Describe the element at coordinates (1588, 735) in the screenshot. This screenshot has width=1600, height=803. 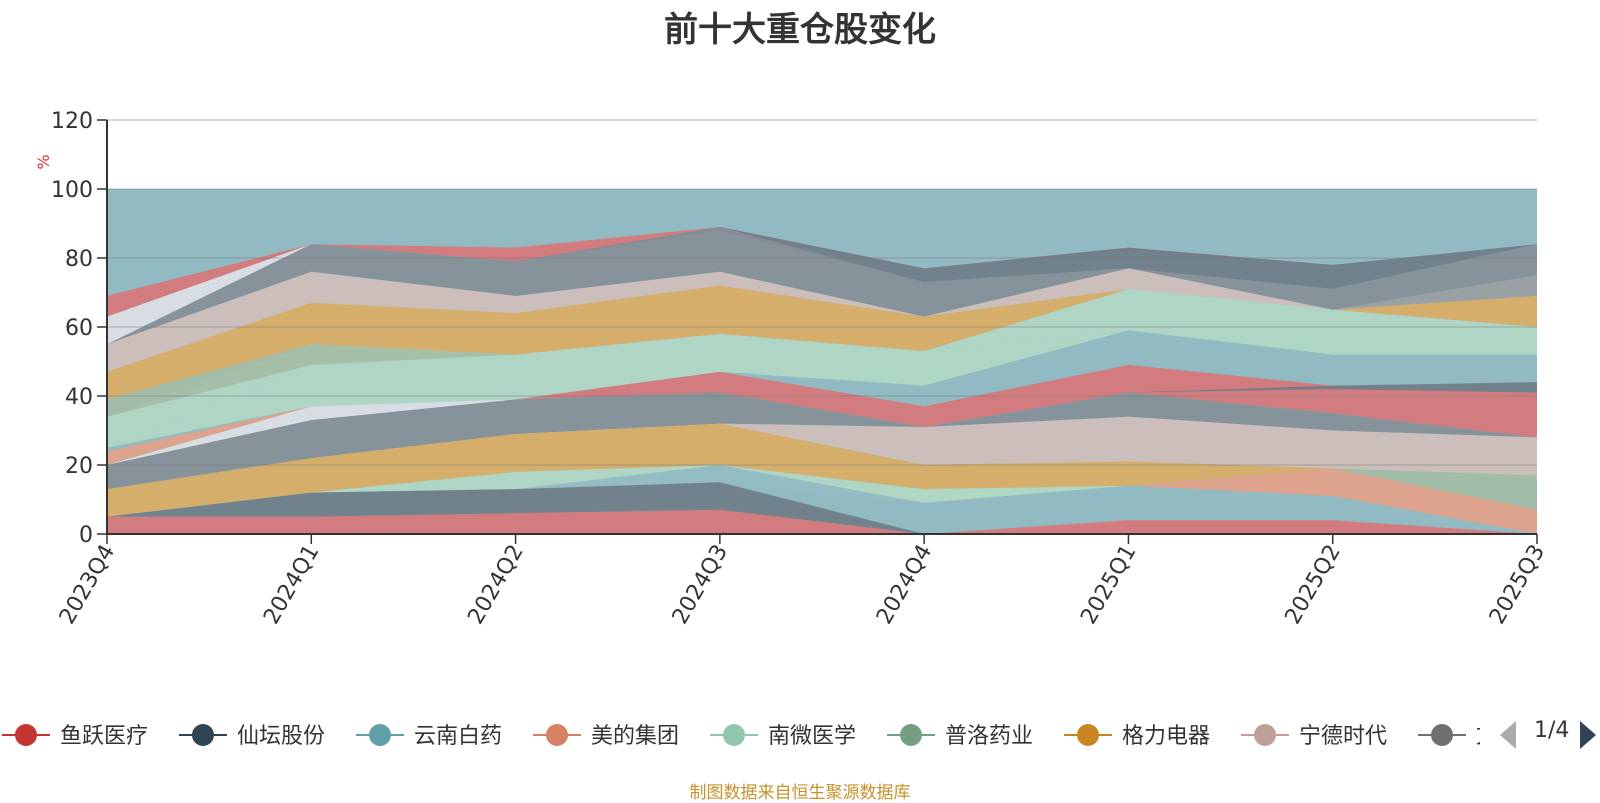
I see `legend-next-icon` at that location.